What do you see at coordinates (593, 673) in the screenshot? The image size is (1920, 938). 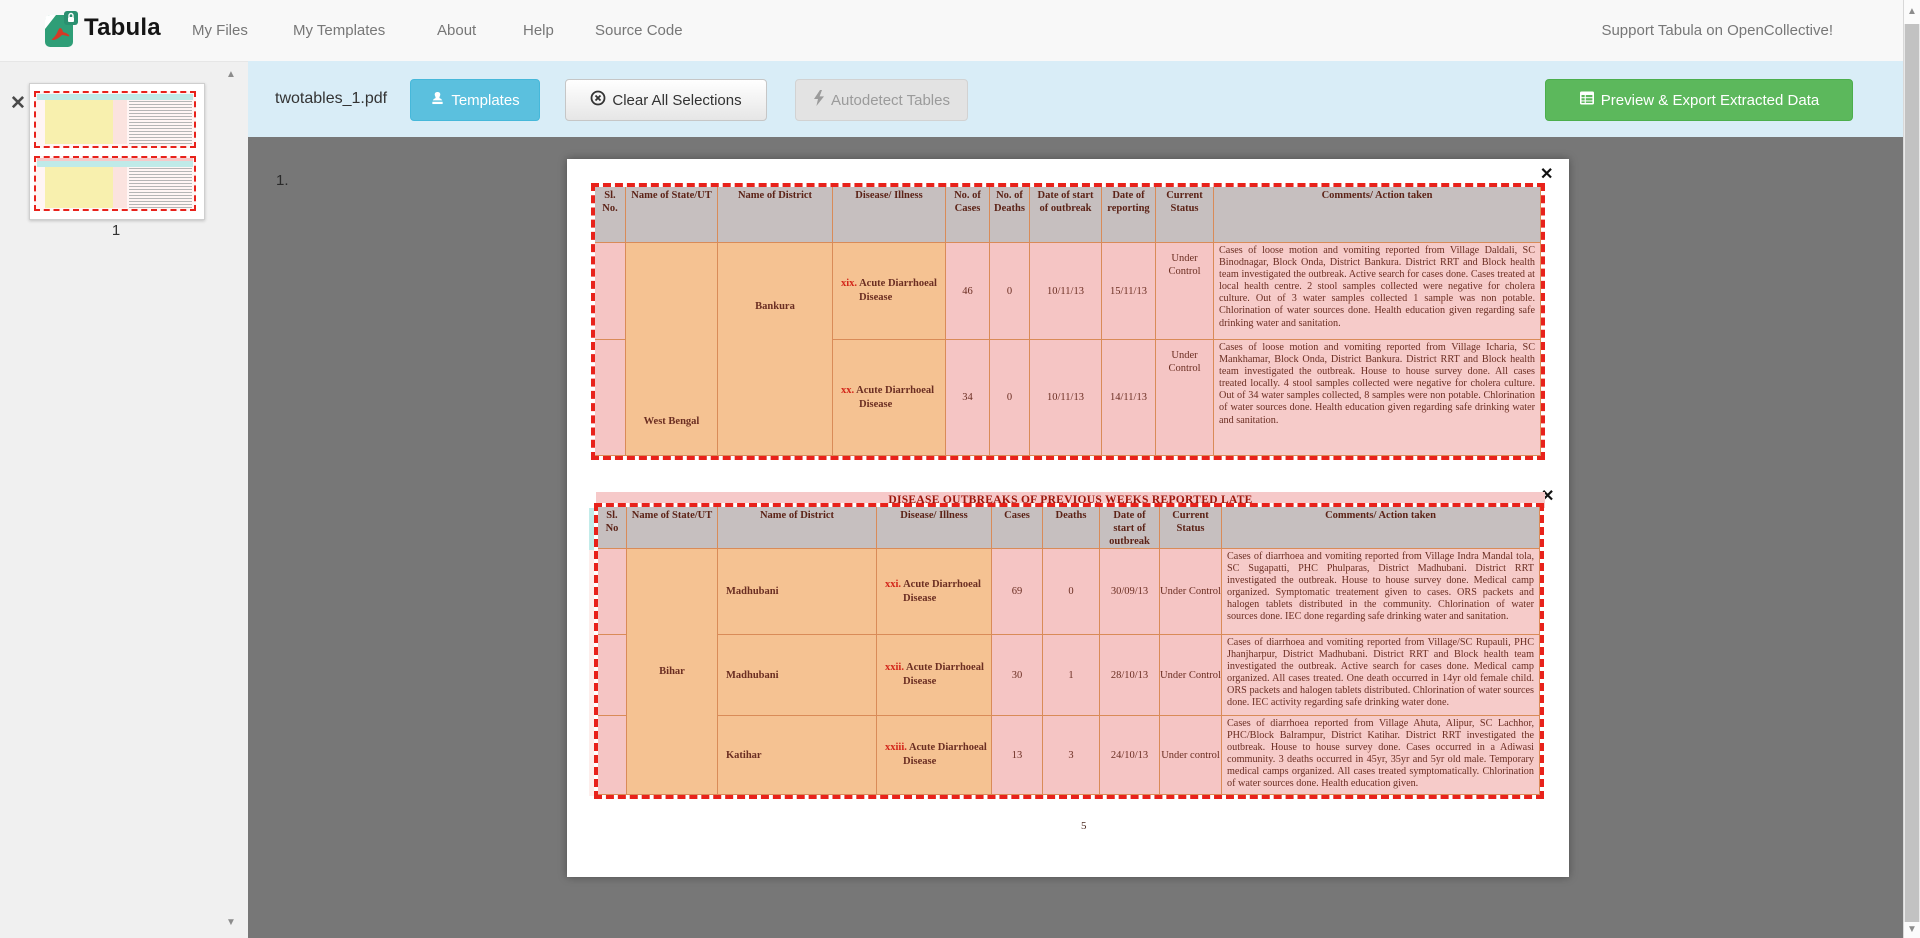 I see `table-2-body-sliver` at bounding box center [593, 673].